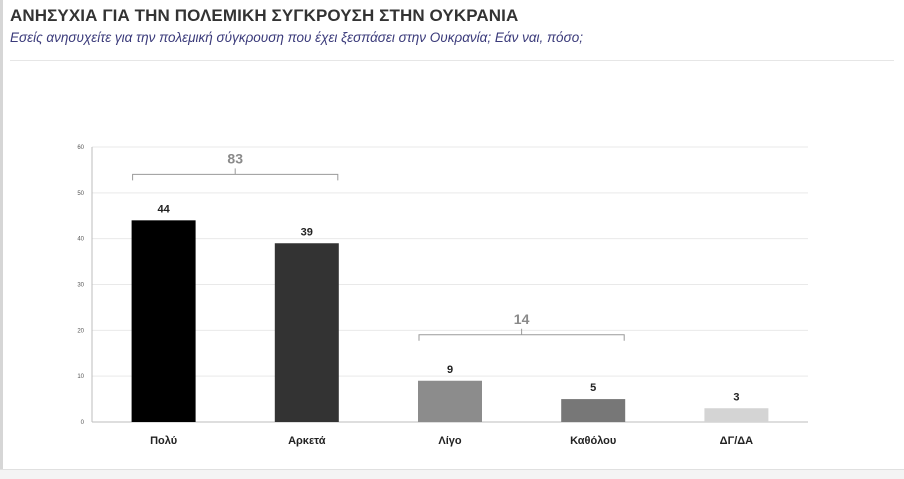  What do you see at coordinates (163, 209) in the screenshot?
I see `data-label: 44` at bounding box center [163, 209].